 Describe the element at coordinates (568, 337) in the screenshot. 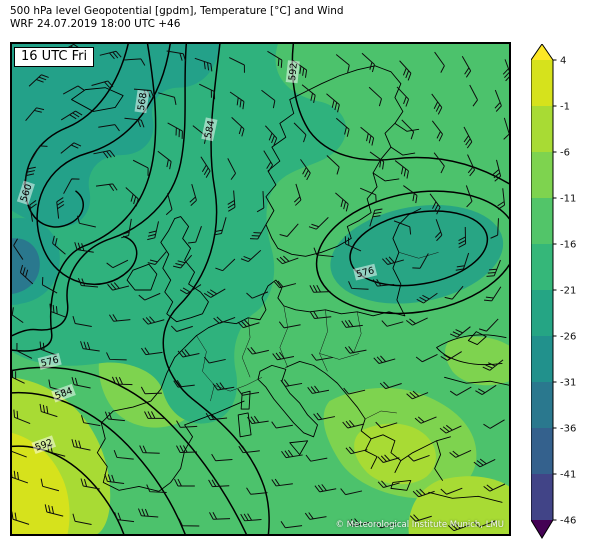

I see `colorbar-tick-label: -26` at that location.